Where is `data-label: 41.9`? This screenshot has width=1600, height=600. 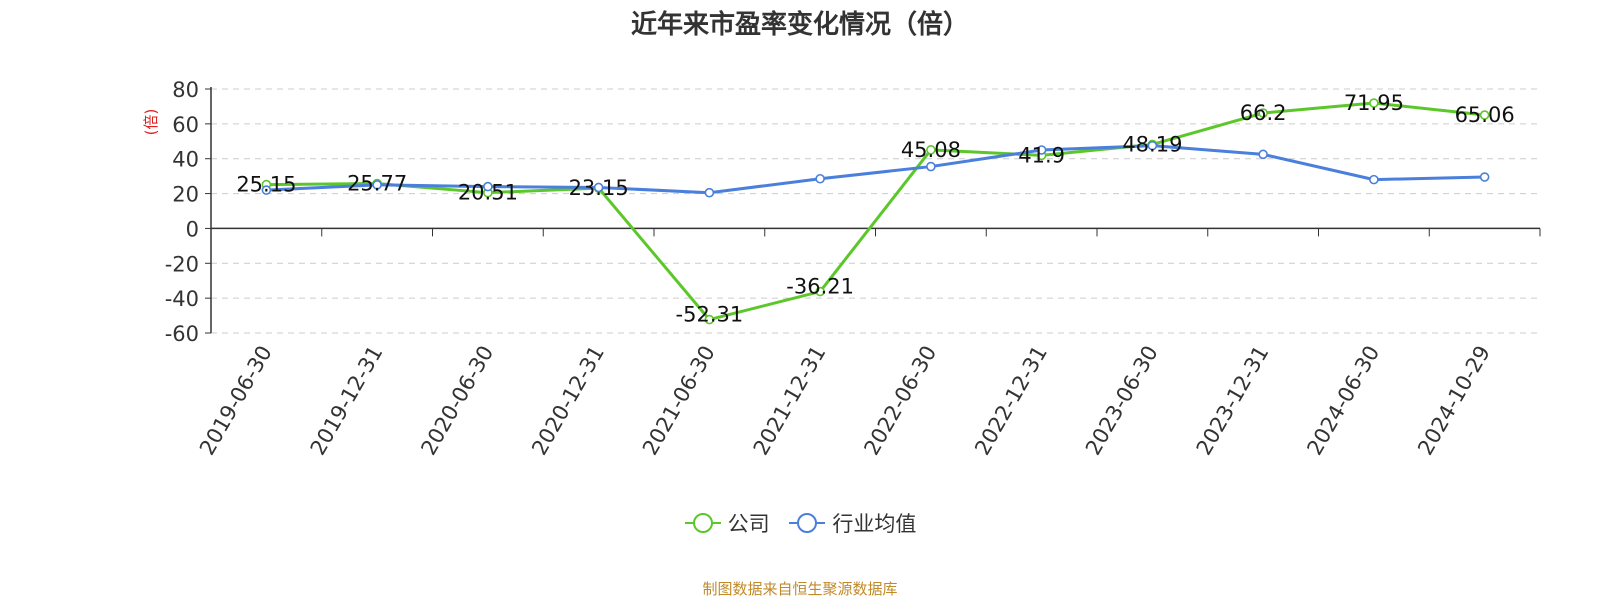 data-label: 41.9 is located at coordinates (1041, 155).